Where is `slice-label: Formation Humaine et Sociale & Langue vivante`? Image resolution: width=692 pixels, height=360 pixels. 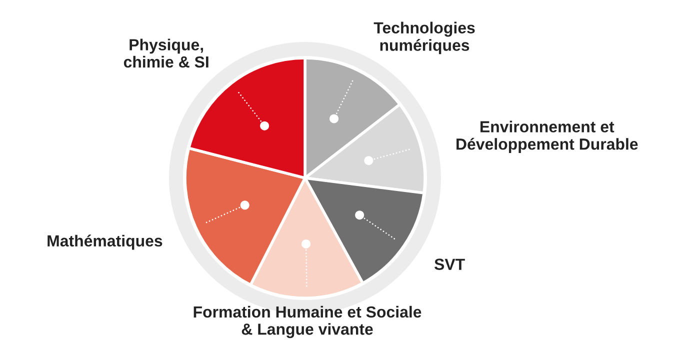
slice-label: Formation Humaine et Sociale & Langue vivante is located at coordinates (308, 322).